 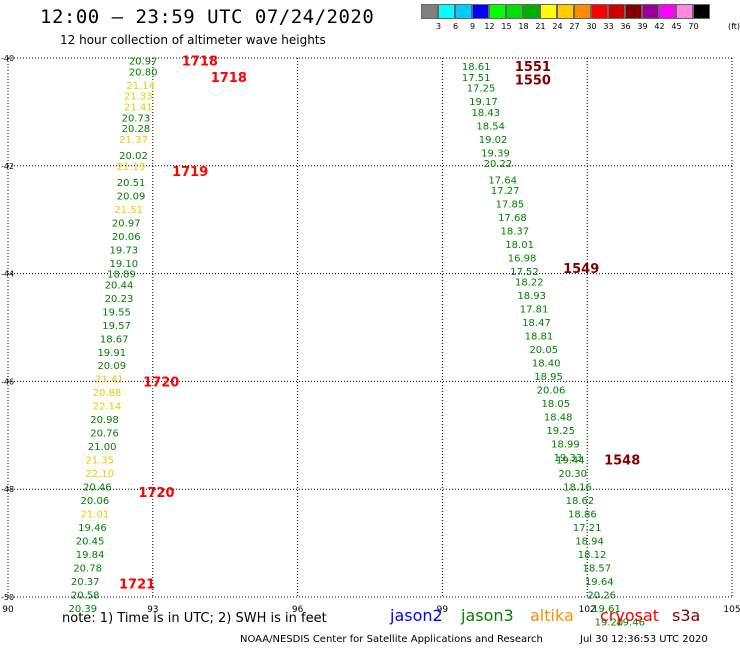 What do you see at coordinates (523, 26) in the screenshot?
I see `colorbar-label: 18` at bounding box center [523, 26].